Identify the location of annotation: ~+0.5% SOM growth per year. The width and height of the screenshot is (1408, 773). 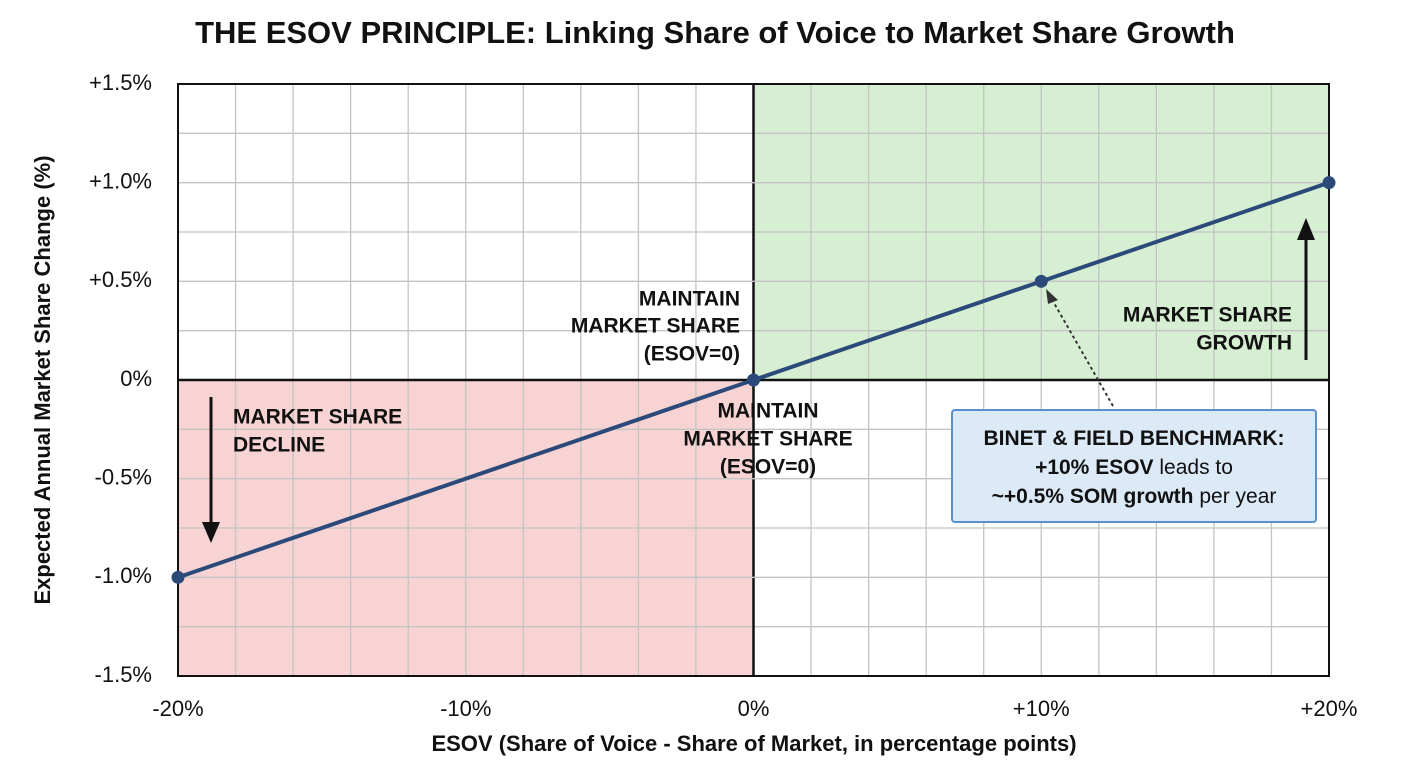
(1134, 496).